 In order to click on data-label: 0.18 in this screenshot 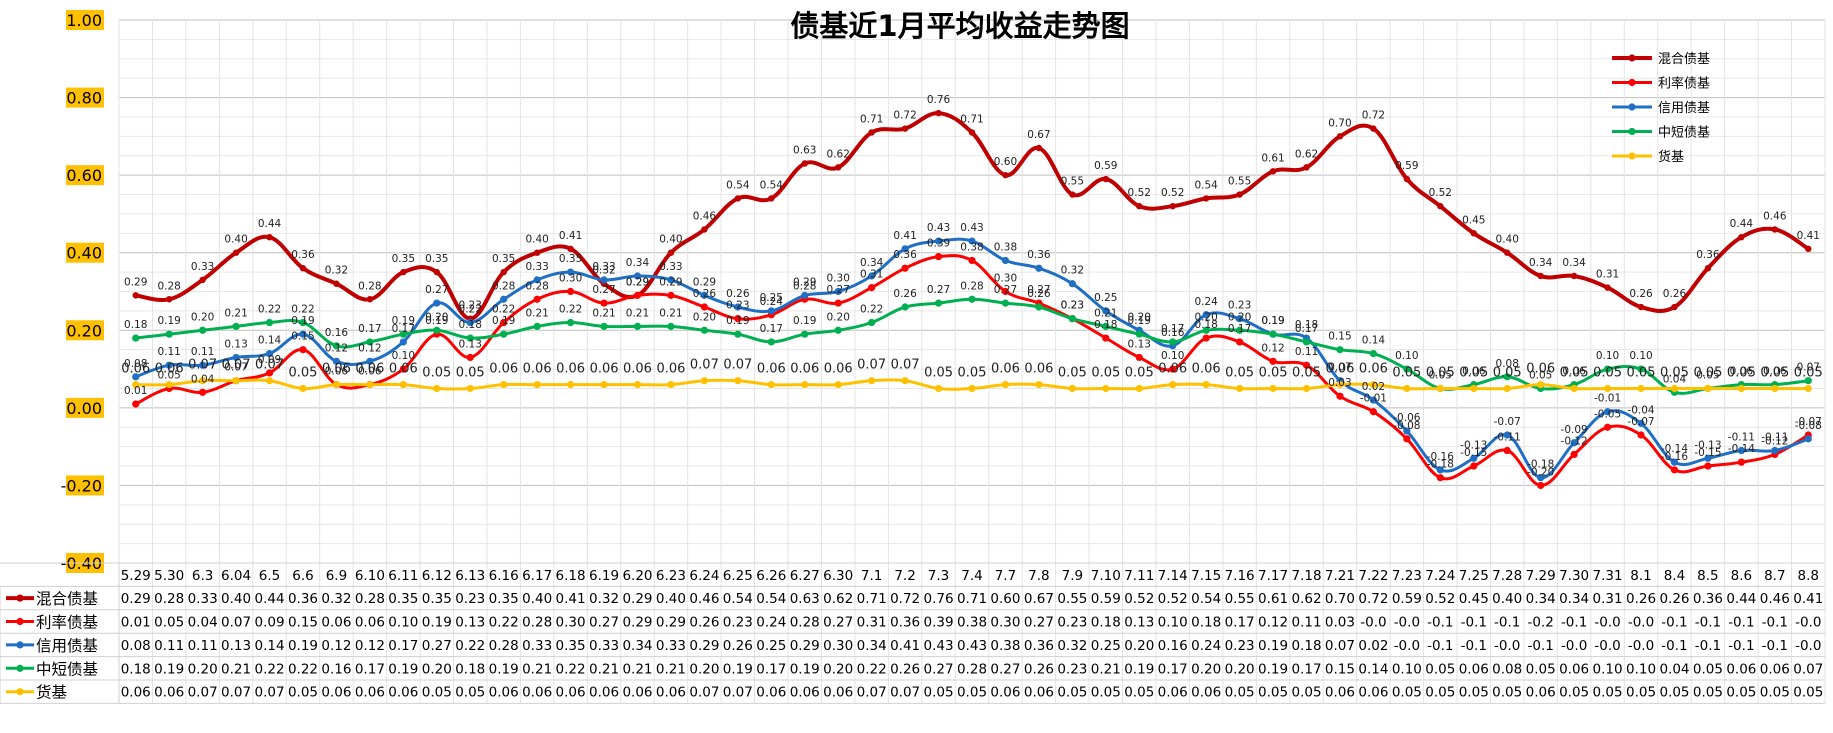, I will do `click(1306, 325)`.